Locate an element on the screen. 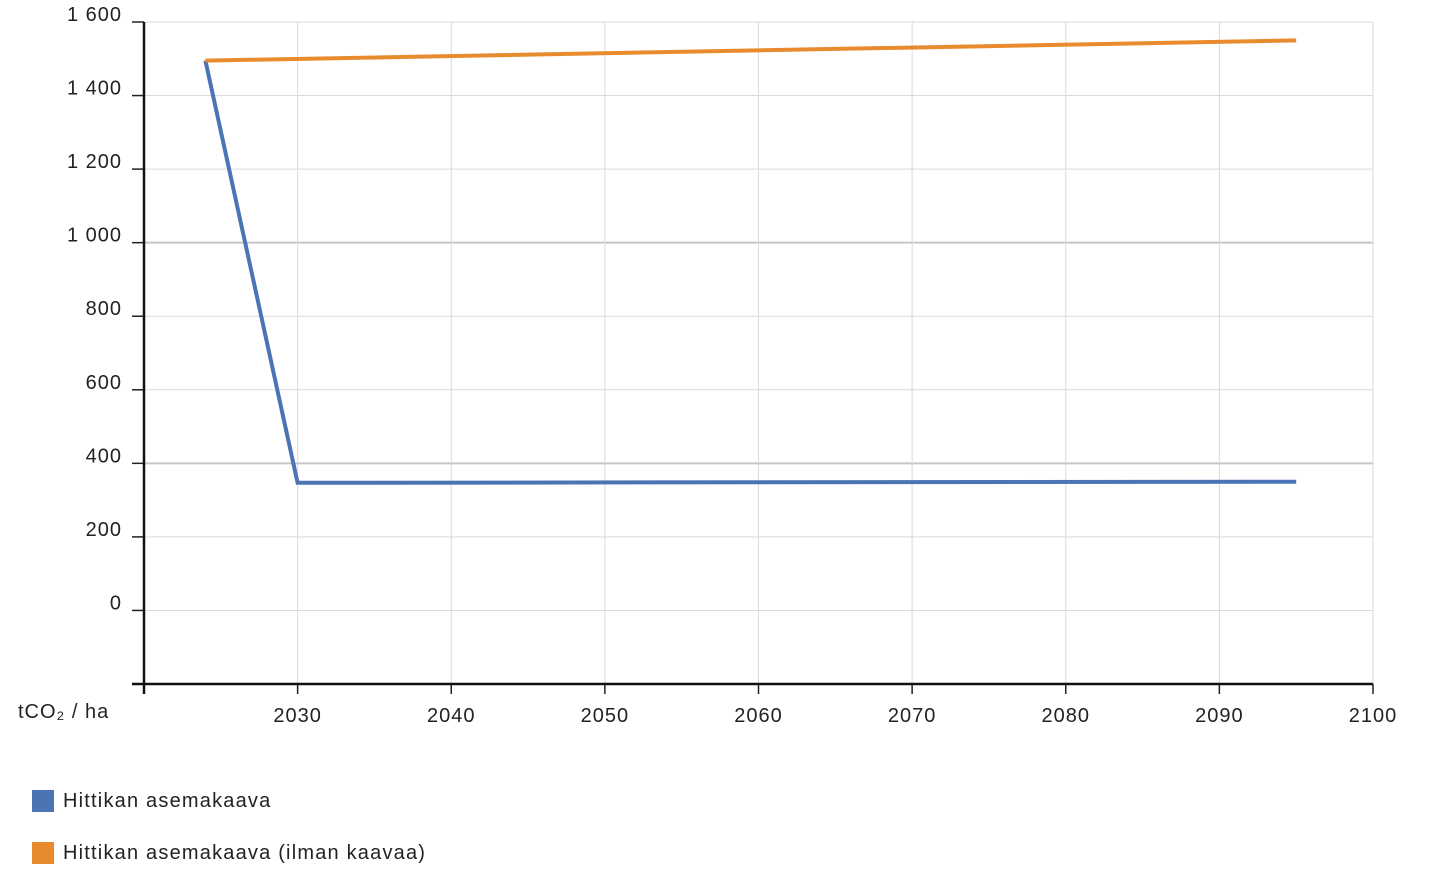 Image resolution: width=1429 pixels, height=890 pixels. y-tick-label: 800 is located at coordinates (104, 309).